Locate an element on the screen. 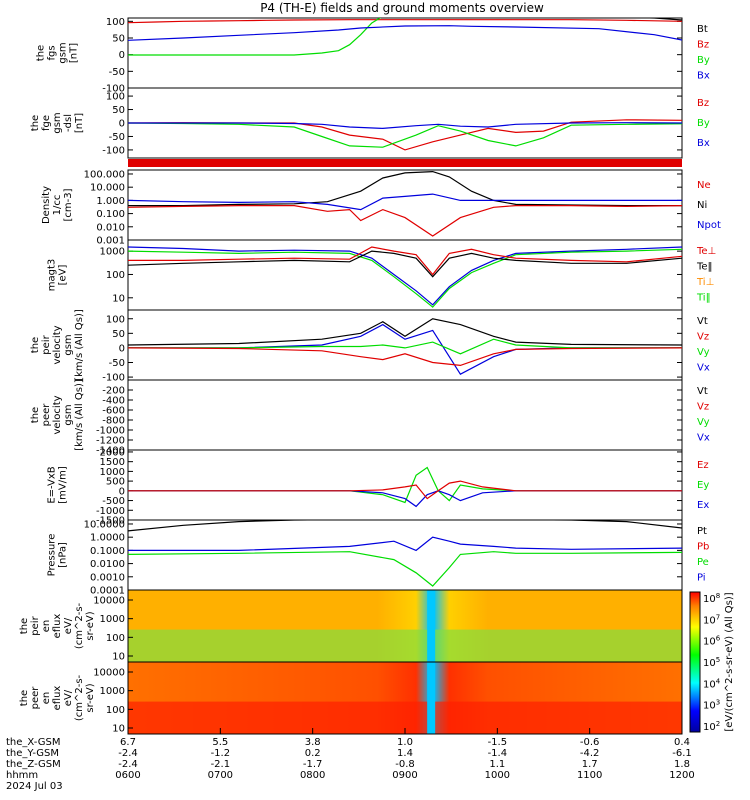 The height and width of the screenshot is (800, 750). density-ytick-label: 100.000 is located at coordinates (104, 174).